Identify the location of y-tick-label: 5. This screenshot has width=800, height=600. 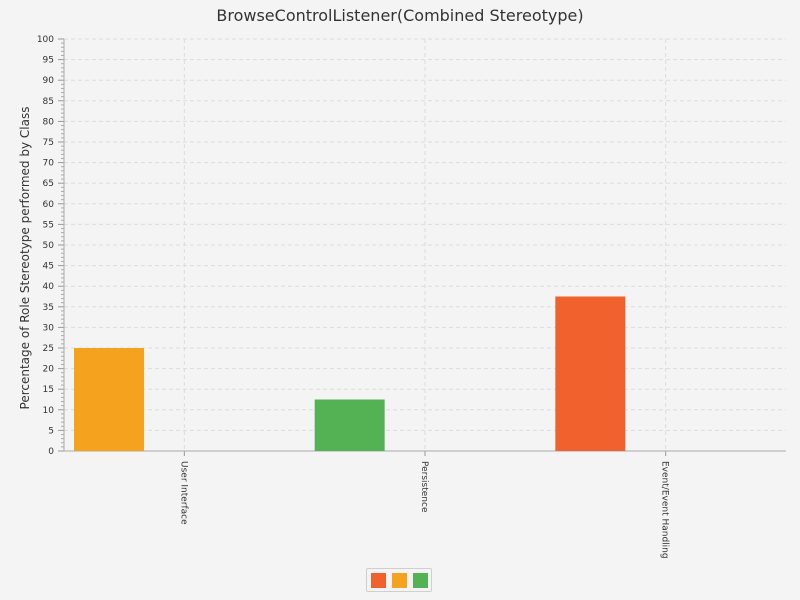
(51, 431).